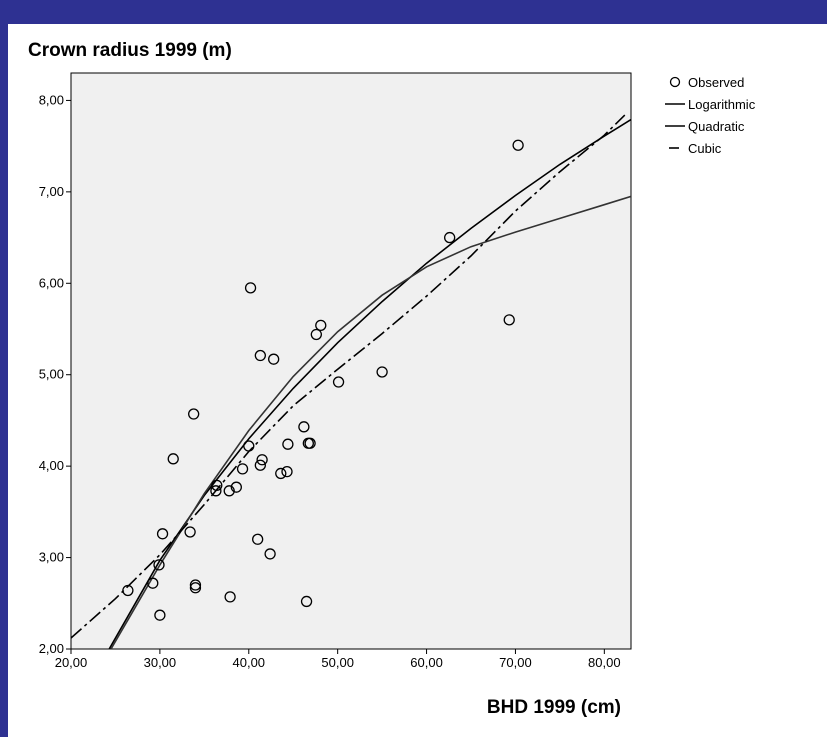 Image resolution: width=827 pixels, height=737 pixels. I want to click on x-tick-label: 50,00, so click(337, 662).